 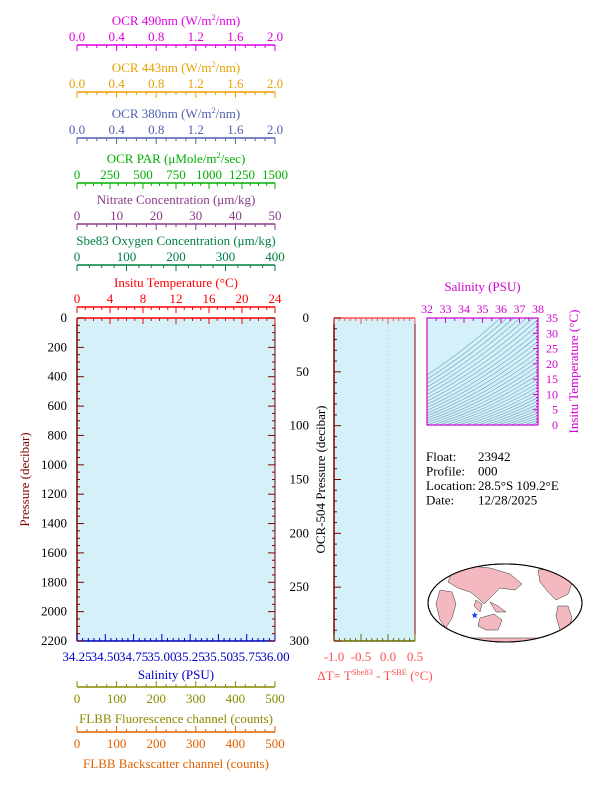 I want to click on axis-title-fluorescence: FLBB Fluorescence channel (counts), so click(x=176, y=718).